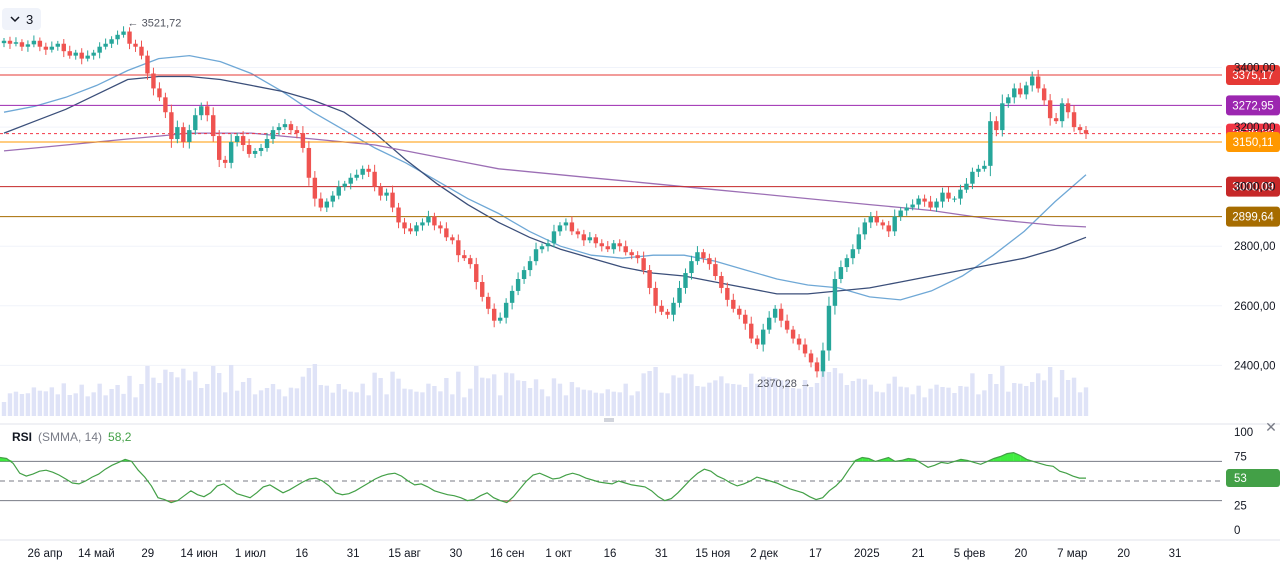  I want to click on time-tick-label: 2 дек, so click(764, 554).